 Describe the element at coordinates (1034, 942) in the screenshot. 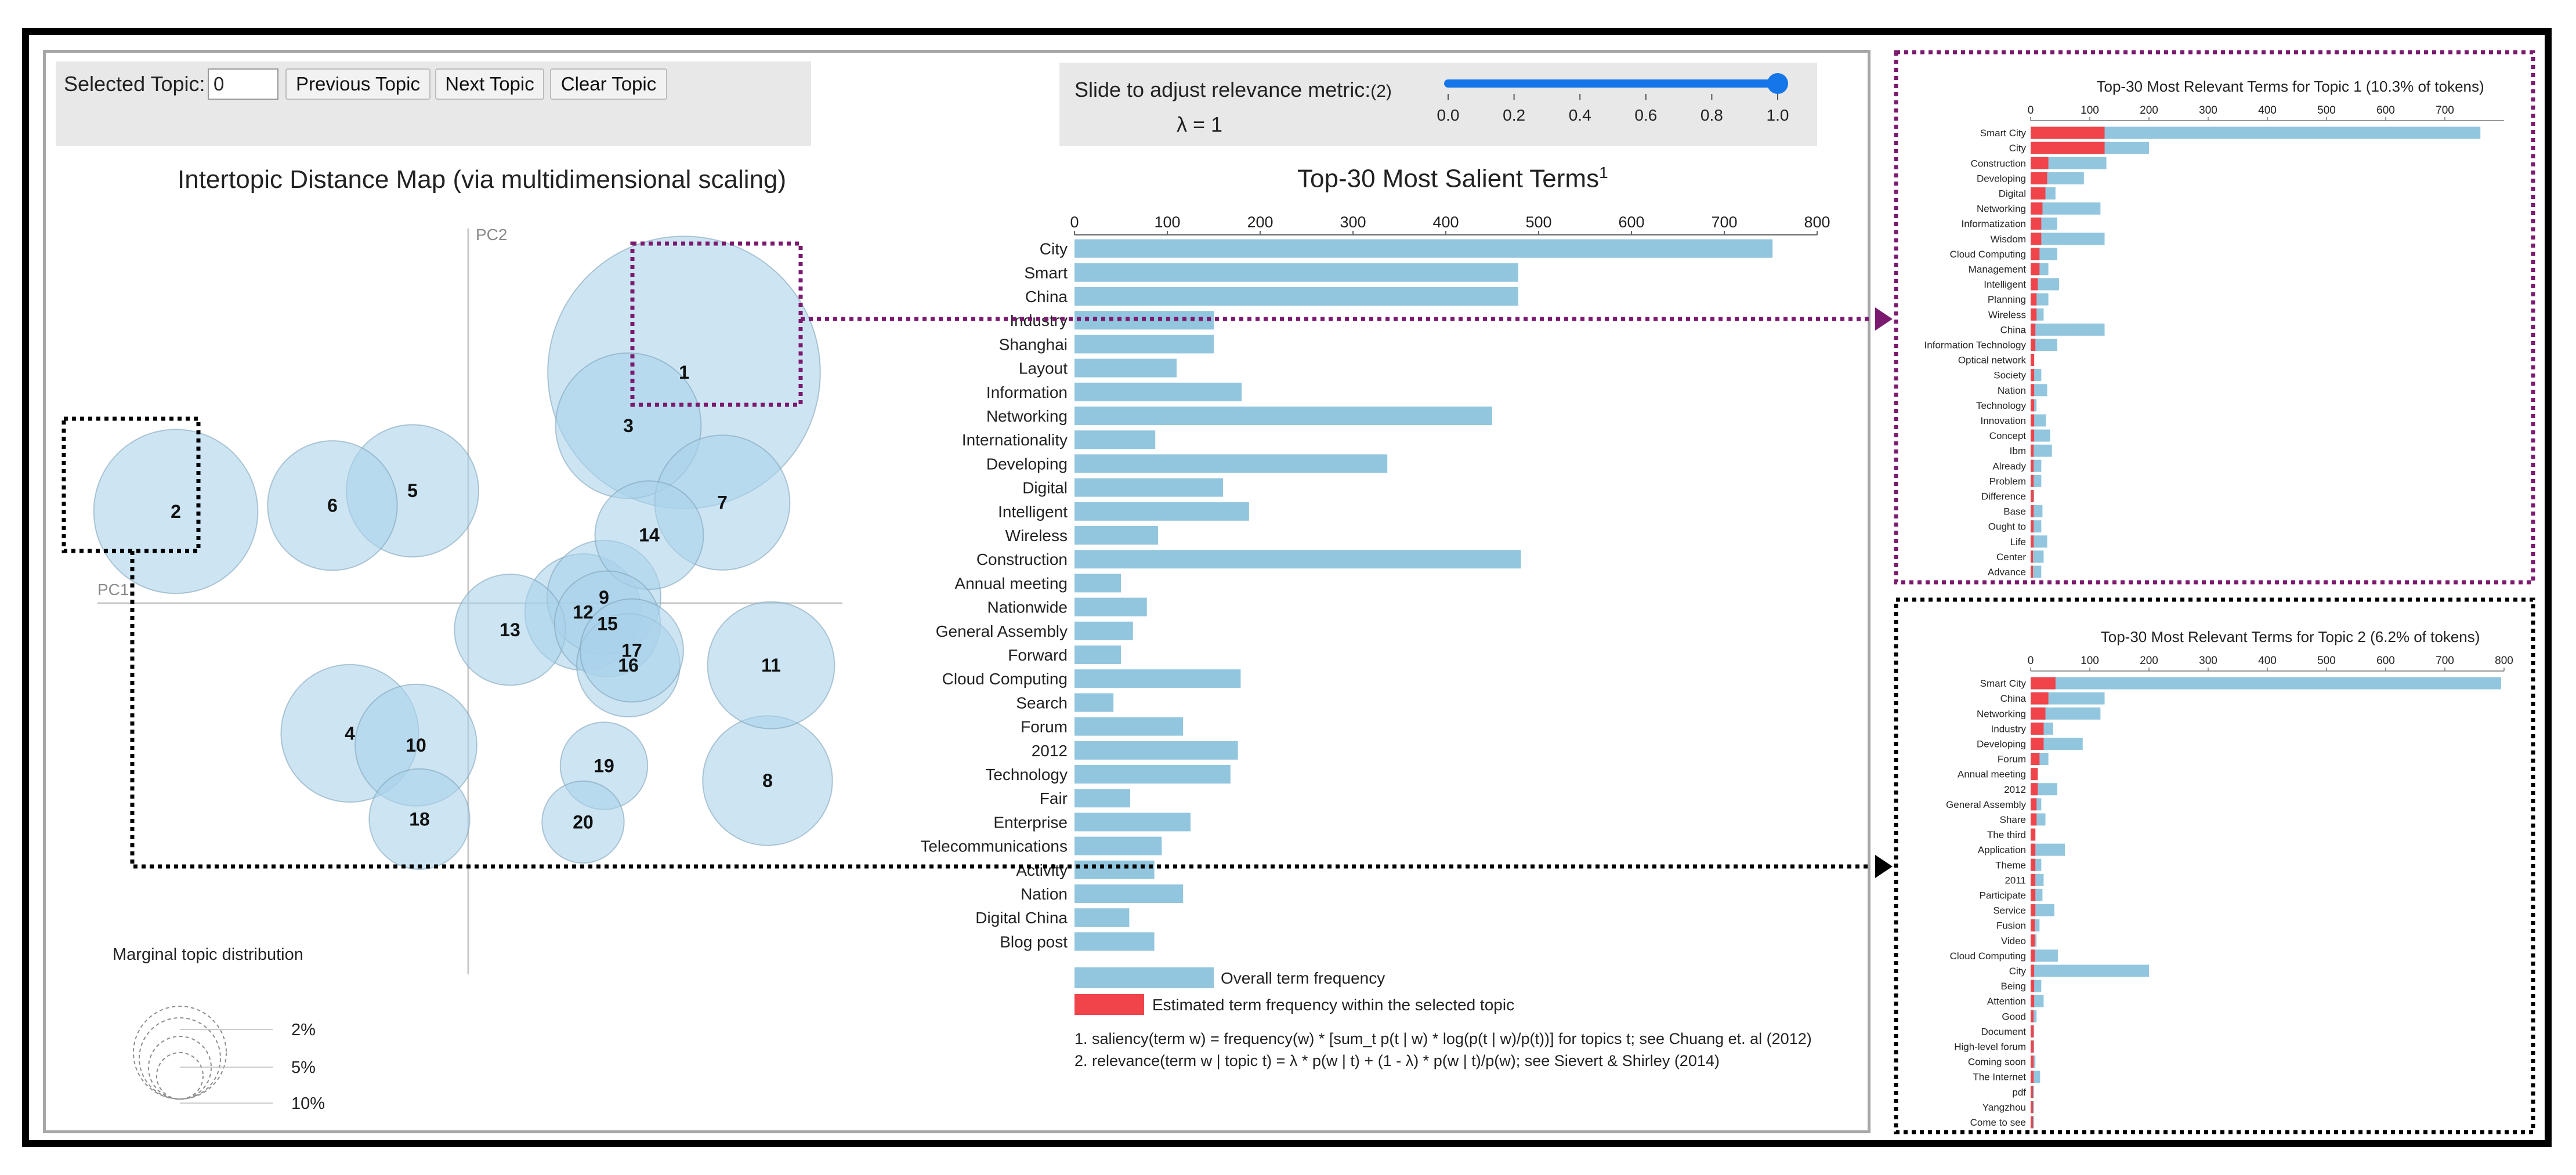

I see `salient-term-label: Blog post` at that location.